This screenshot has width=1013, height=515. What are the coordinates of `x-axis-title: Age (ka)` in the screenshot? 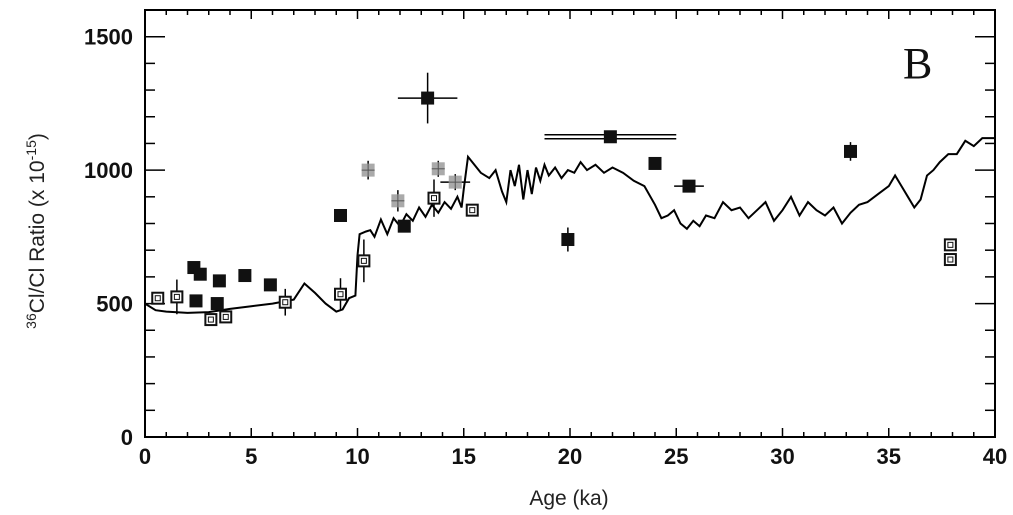 It's located at (568, 498).